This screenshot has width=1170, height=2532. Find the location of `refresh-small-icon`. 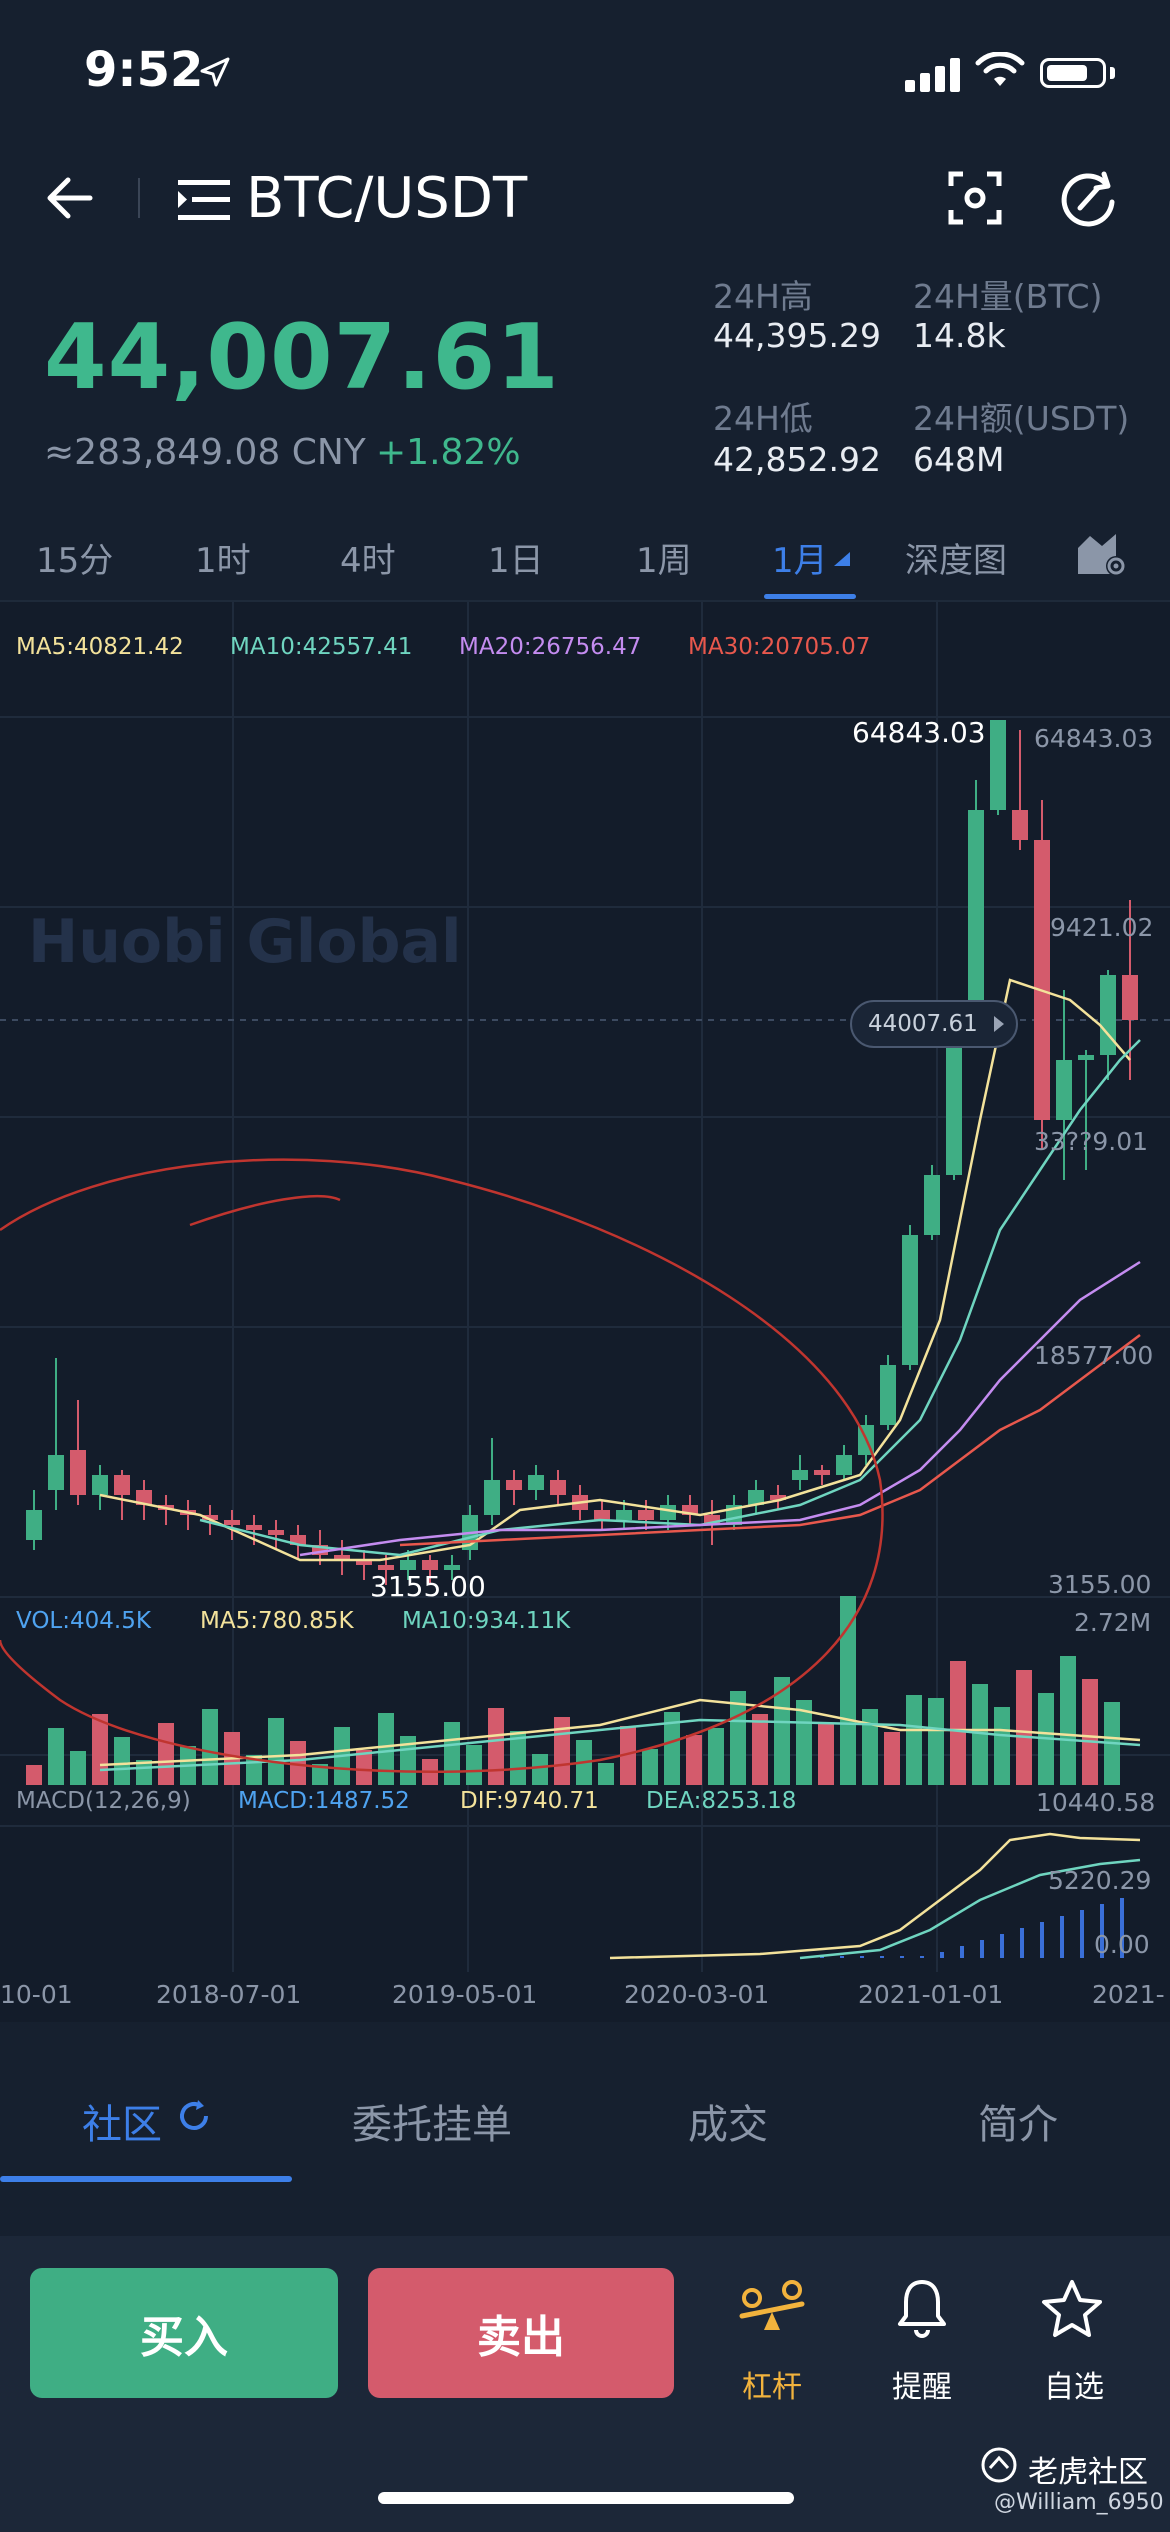

refresh-small-icon is located at coordinates (194, 2116).